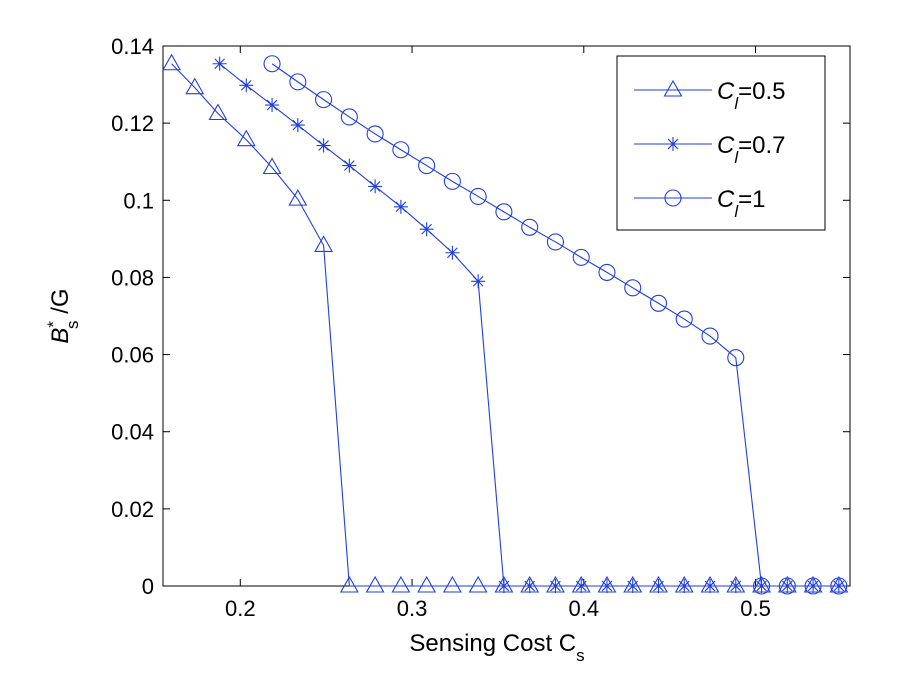 Image resolution: width=913 pixels, height=687 pixels. Describe the element at coordinates (700, 203) in the screenshot. I see `legend-entry: Cl=1` at that location.